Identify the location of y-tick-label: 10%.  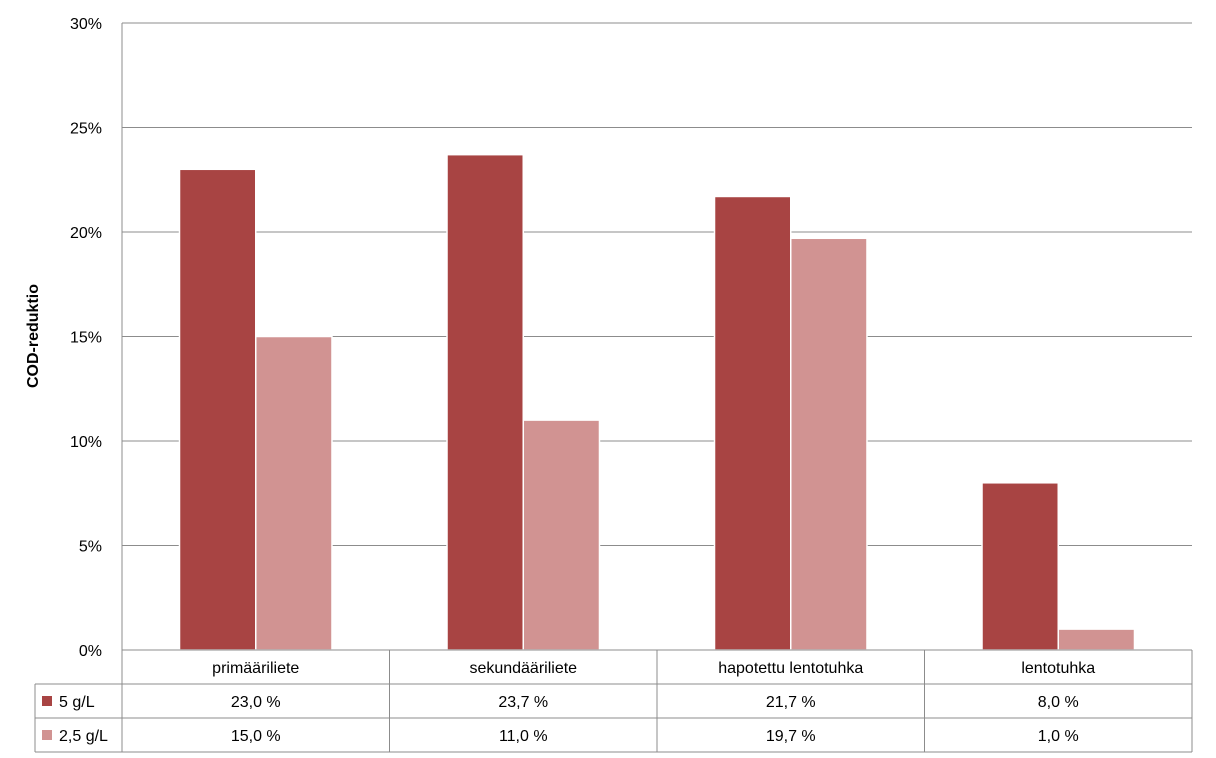
(86, 442).